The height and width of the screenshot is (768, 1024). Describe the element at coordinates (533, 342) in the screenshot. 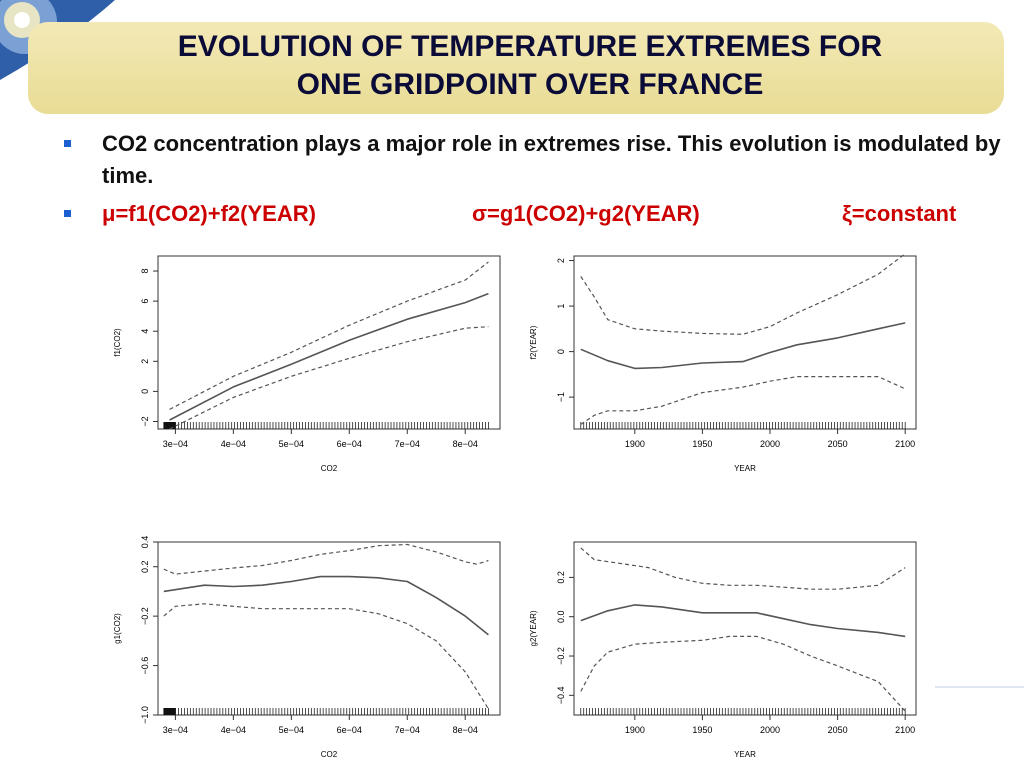

I see `y-axis-label: f2(YEAR)` at that location.